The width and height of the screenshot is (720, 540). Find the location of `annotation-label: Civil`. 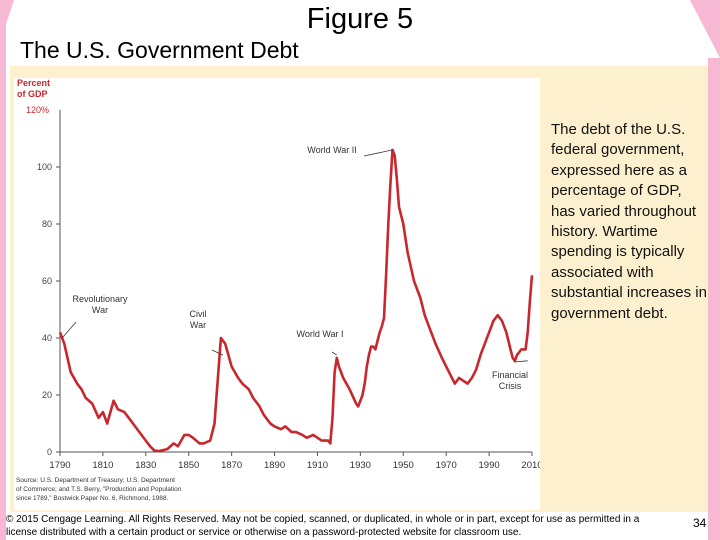

annotation-label: Civil is located at coordinates (198, 314).